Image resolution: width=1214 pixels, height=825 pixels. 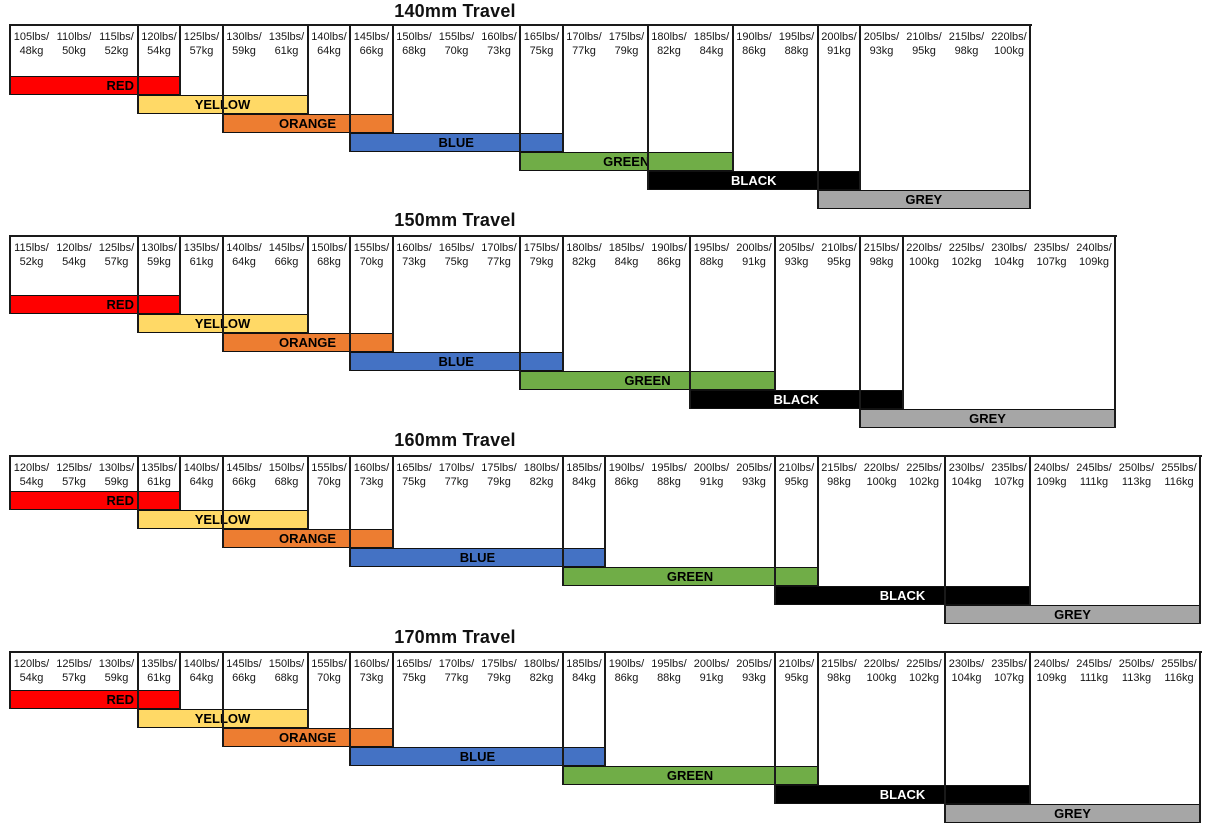 I want to click on weight-kg: 109kg, so click(x=1051, y=481).